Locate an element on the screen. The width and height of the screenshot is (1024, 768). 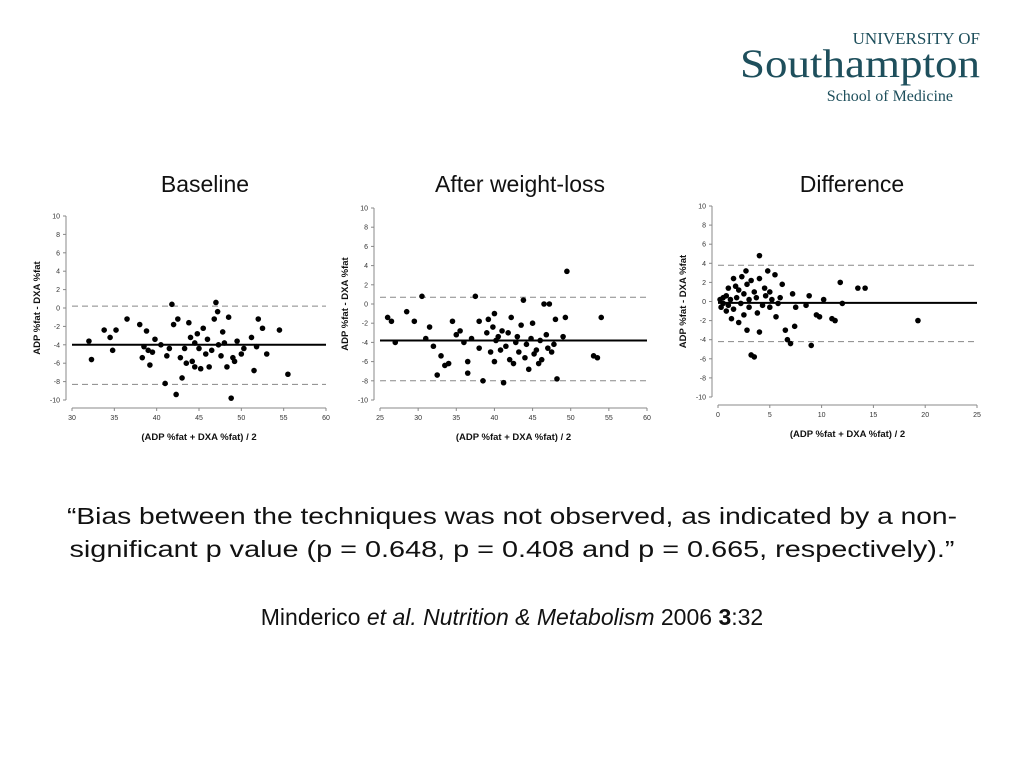
logo-university: UNIVERSITY OF is located at coordinates (916, 38).